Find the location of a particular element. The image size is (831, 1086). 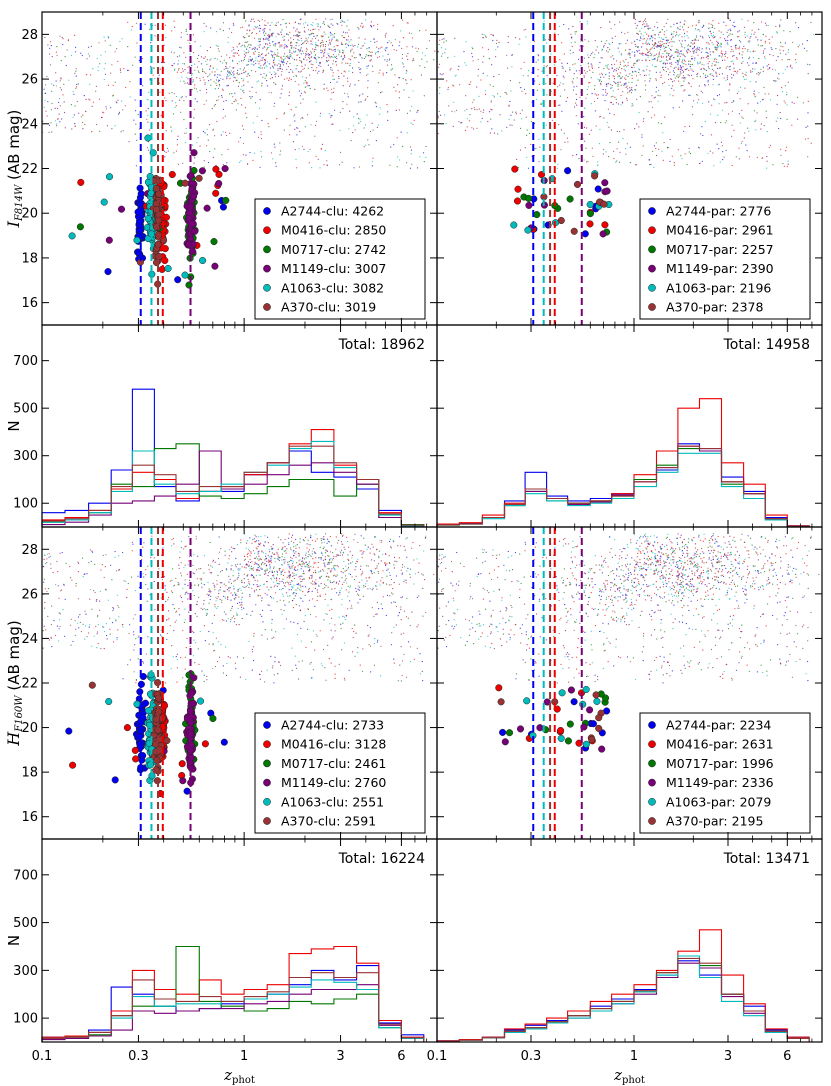

galaxy-point is located at coordinates (199, 178).